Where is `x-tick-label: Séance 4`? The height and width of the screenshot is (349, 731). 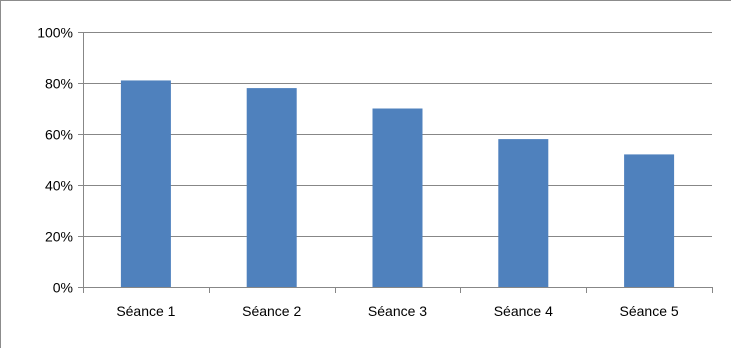 x-tick-label: Séance 4 is located at coordinates (523, 311).